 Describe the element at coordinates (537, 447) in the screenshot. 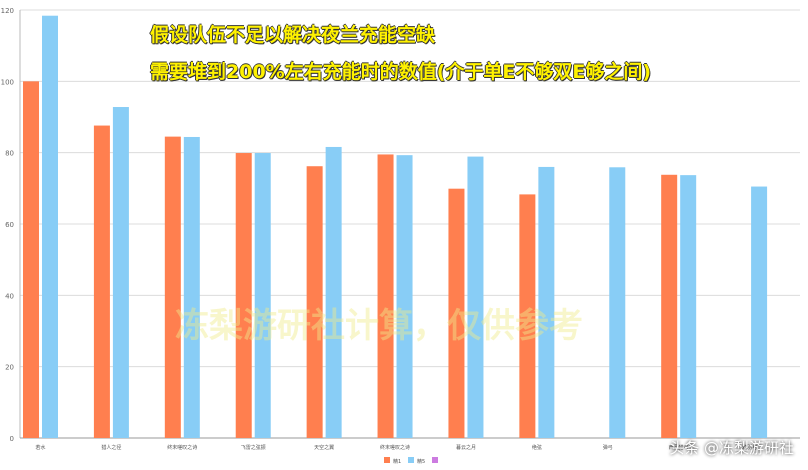

I see `x-tick-label: 绝弦` at that location.